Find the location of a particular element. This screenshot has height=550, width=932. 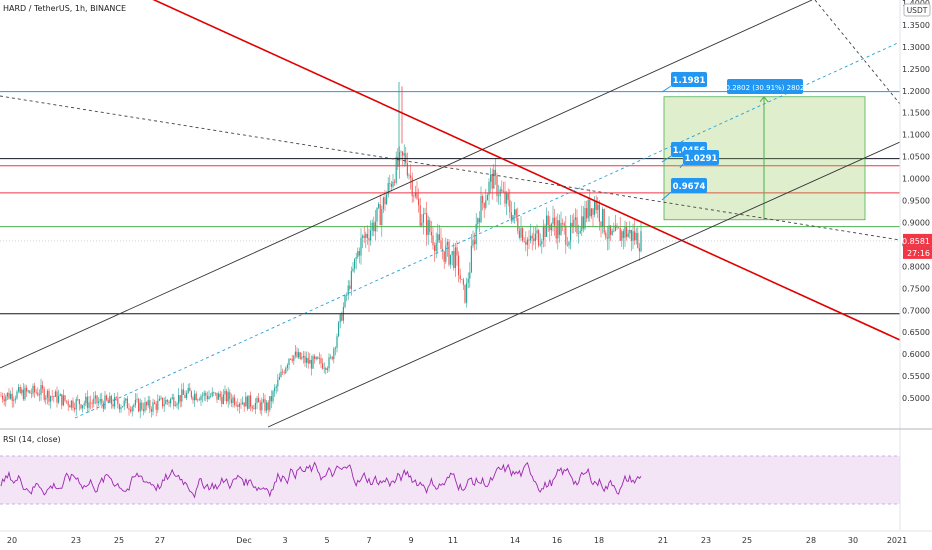

x-tick-label: 21 is located at coordinates (663, 540).